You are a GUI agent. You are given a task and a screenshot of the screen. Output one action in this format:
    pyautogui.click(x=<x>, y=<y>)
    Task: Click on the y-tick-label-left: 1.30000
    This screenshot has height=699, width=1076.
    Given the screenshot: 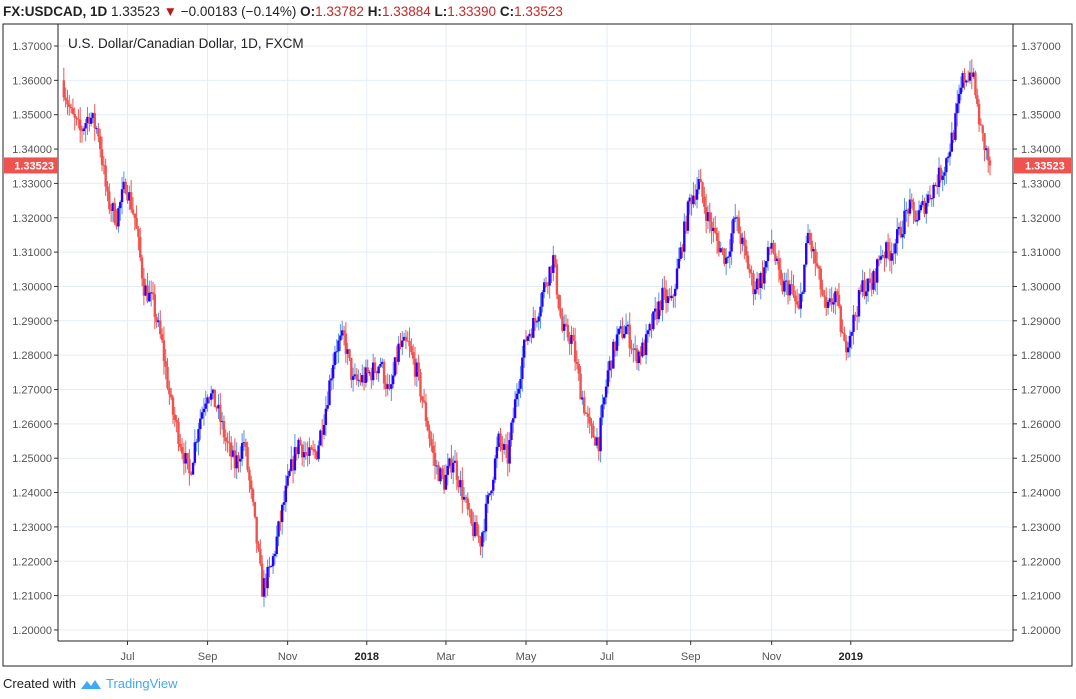 What is the action you would take?
    pyautogui.click(x=32, y=287)
    